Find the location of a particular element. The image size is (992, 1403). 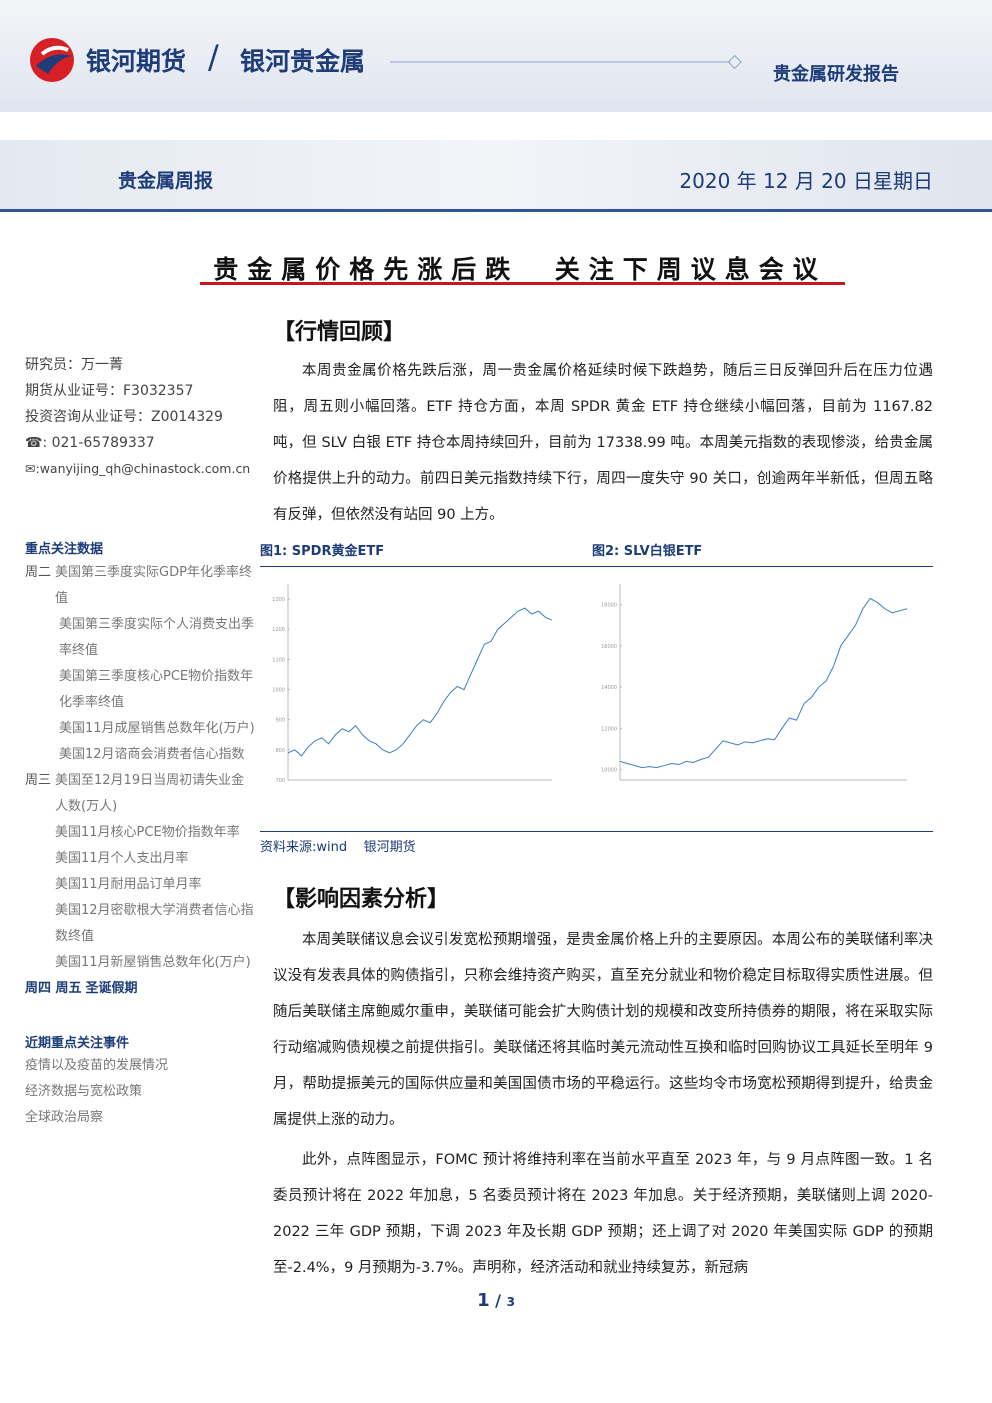

key-data-item: 美国12月谘商会消费者信心指数 is located at coordinates (152, 754).